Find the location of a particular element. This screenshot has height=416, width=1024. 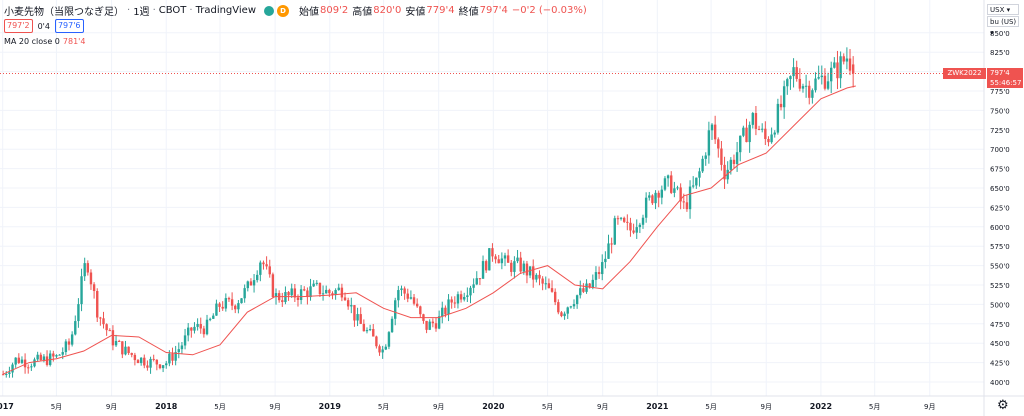

last-price-value: 797'4 is located at coordinates (1000, 73).